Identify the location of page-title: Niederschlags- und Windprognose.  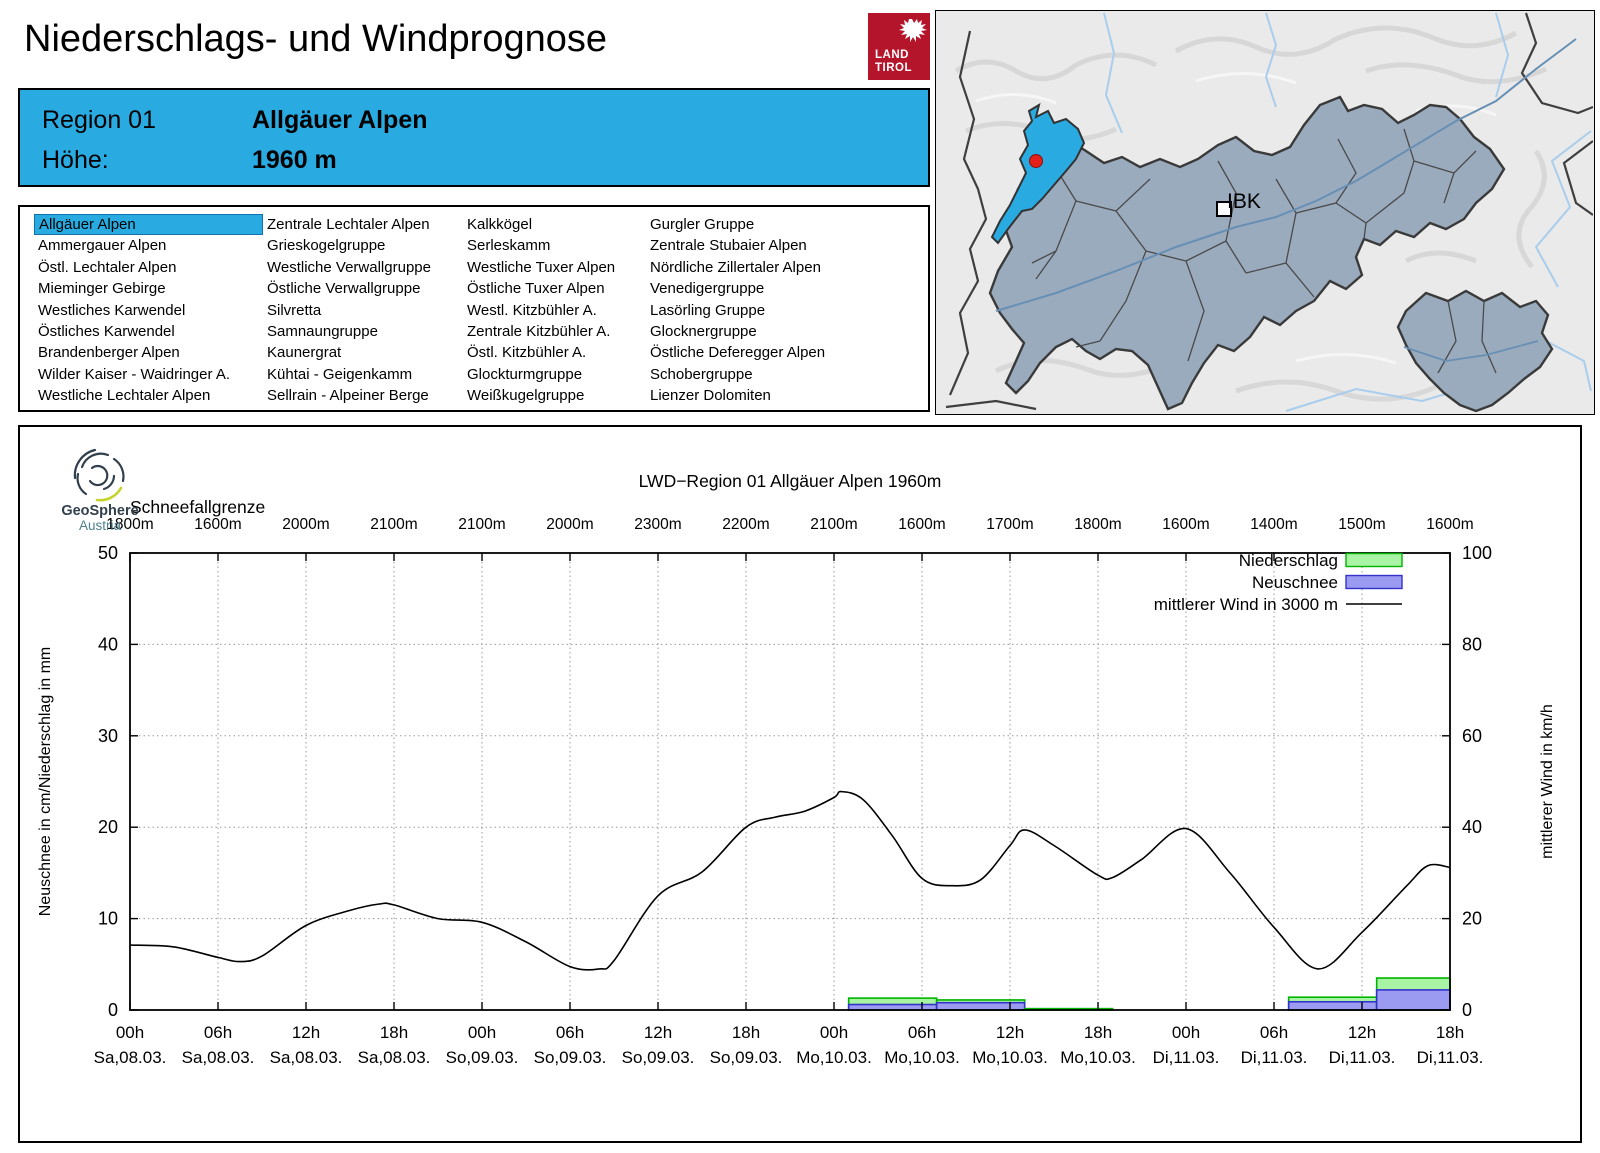
(315, 39).